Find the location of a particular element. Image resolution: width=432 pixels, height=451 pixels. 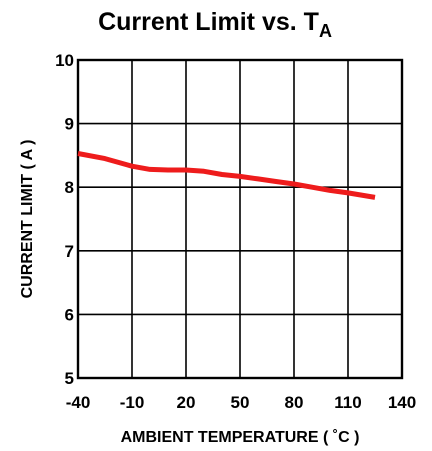

x-tick-label: 140 is located at coordinates (402, 402).